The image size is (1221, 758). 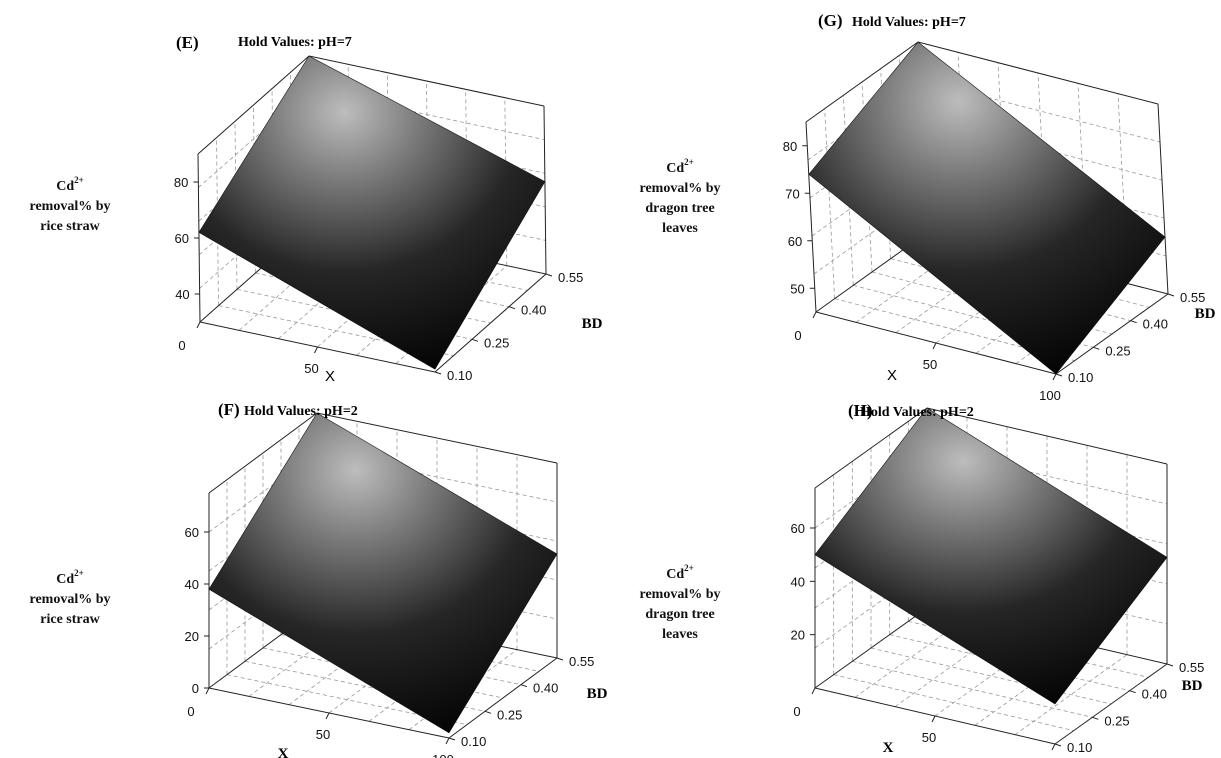 I want to click on panel-frame, so click(x=991, y=576).